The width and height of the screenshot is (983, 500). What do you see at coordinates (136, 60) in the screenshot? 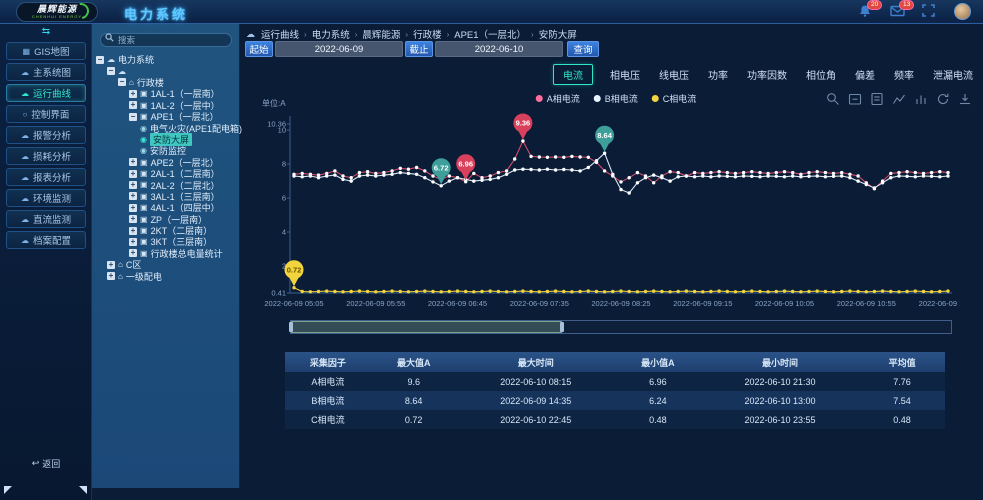
I see `tree-node-label: 电力系统` at bounding box center [136, 60].